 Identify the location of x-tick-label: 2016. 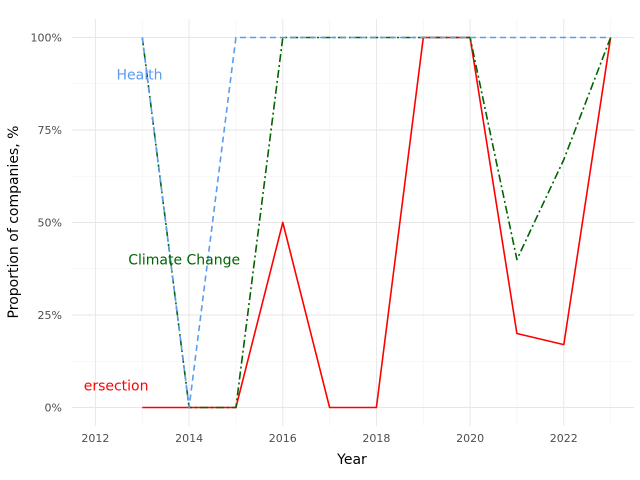
(283, 438).